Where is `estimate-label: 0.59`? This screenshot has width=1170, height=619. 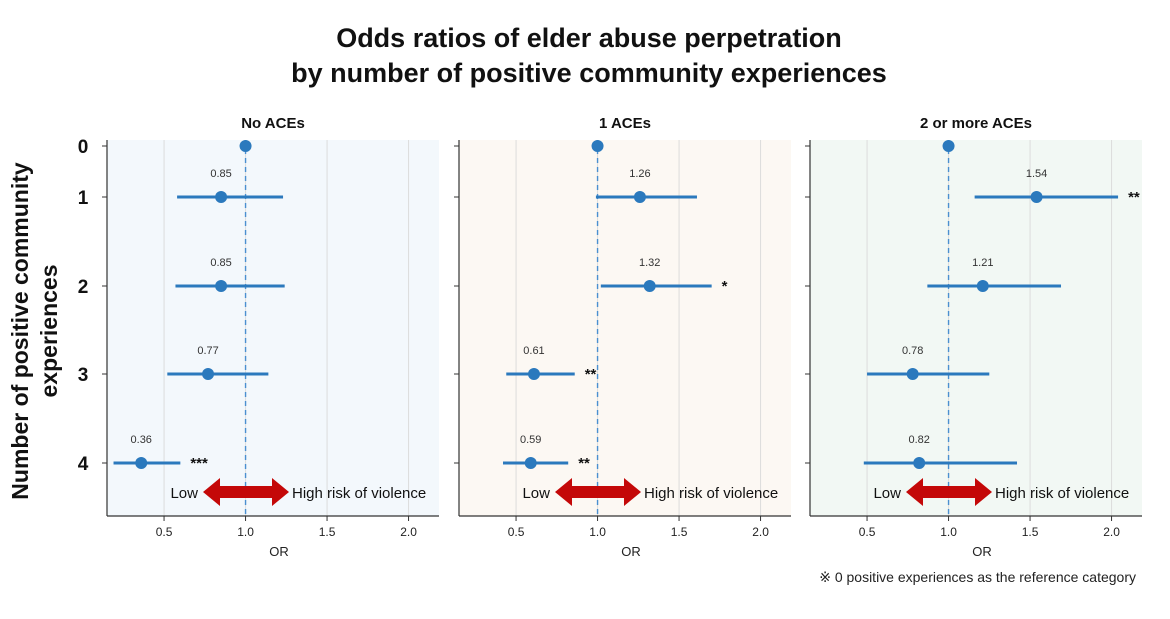
estimate-label: 0.59 is located at coordinates (530, 440).